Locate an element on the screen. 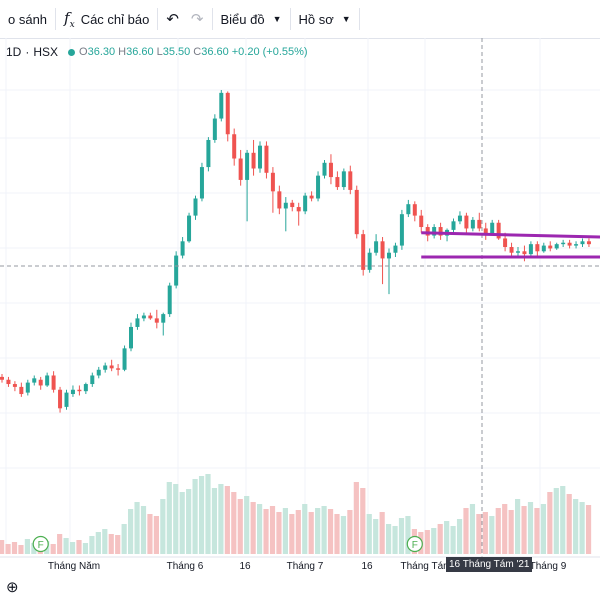 This screenshot has height=600, width=600. high-value: 36.60 is located at coordinates (140, 52).